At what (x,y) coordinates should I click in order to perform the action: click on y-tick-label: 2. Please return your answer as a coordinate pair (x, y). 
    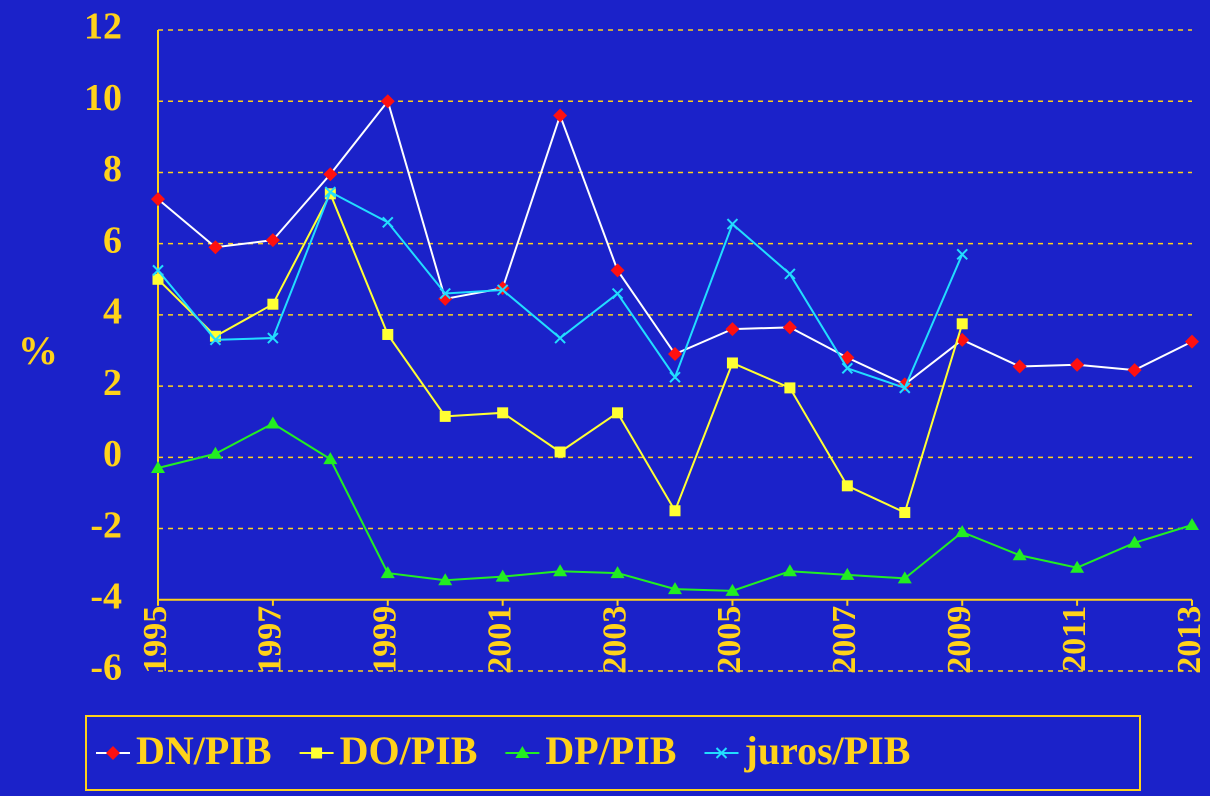
    Looking at the image, I should click on (112, 383).